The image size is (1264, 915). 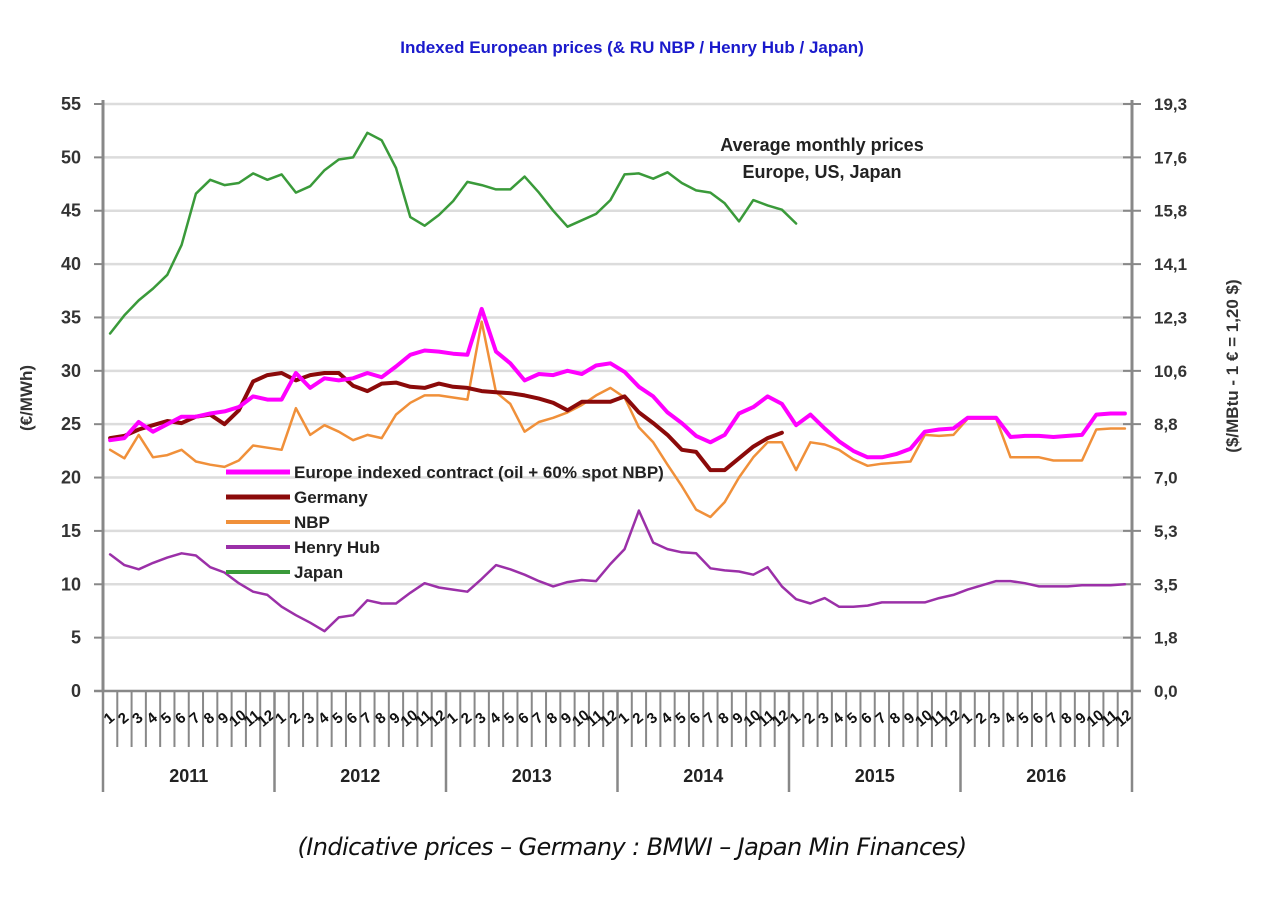 I want to click on y-right-tick-label: 14,1, so click(x=1170, y=264).